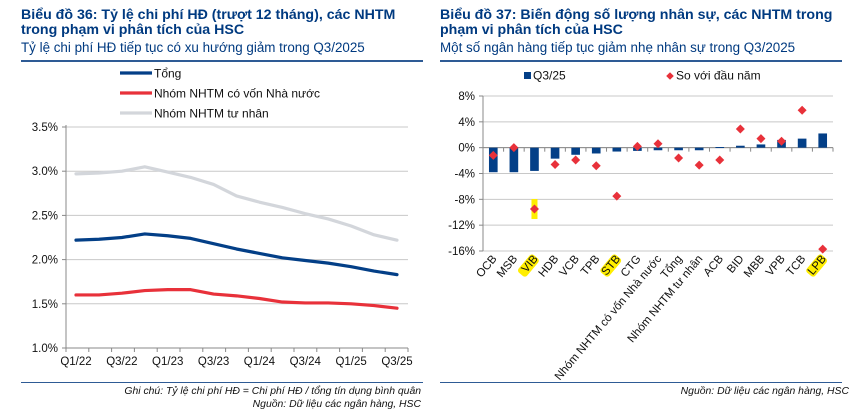 The image size is (858, 415). What do you see at coordinates (396, 362) in the screenshot?
I see `x-tick-label: Q3/25` at bounding box center [396, 362].